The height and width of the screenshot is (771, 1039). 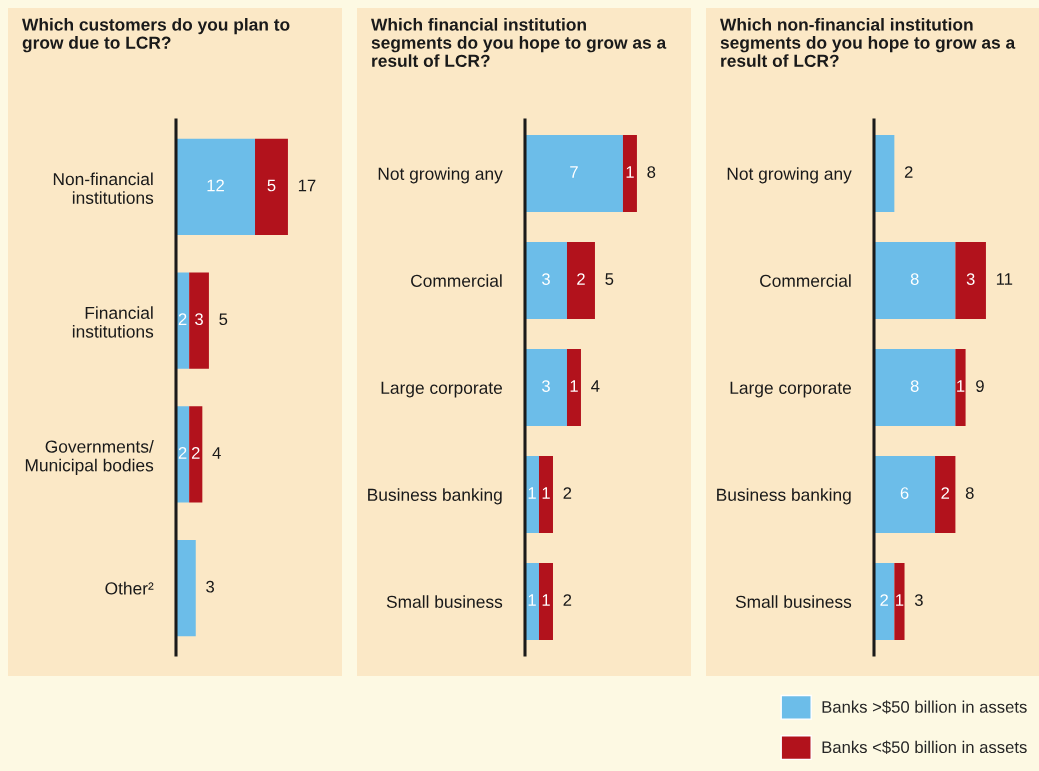 What do you see at coordinates (519, 42) in the screenshot?
I see `chart-title: Which financial institution segments do you hope to grow as a result of LCR?` at bounding box center [519, 42].